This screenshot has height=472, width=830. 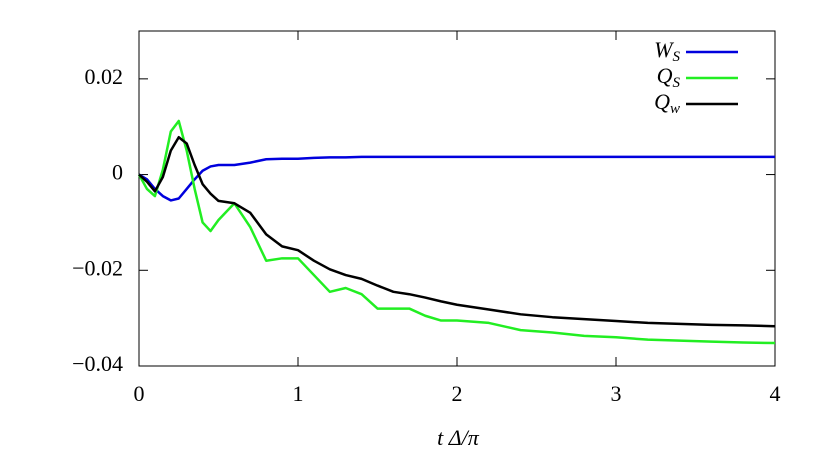 What do you see at coordinates (456, 178) in the screenshot?
I see `series-line` at bounding box center [456, 178].